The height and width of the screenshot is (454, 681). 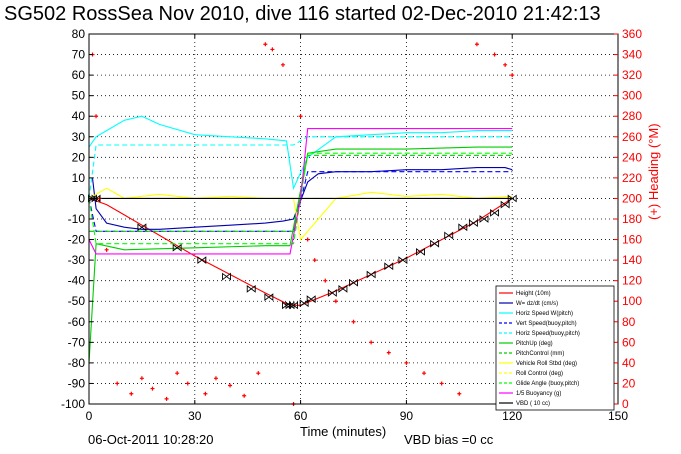 I want to click on footer-date: 06-Oct-2011 10:28:20, so click(x=151, y=439).